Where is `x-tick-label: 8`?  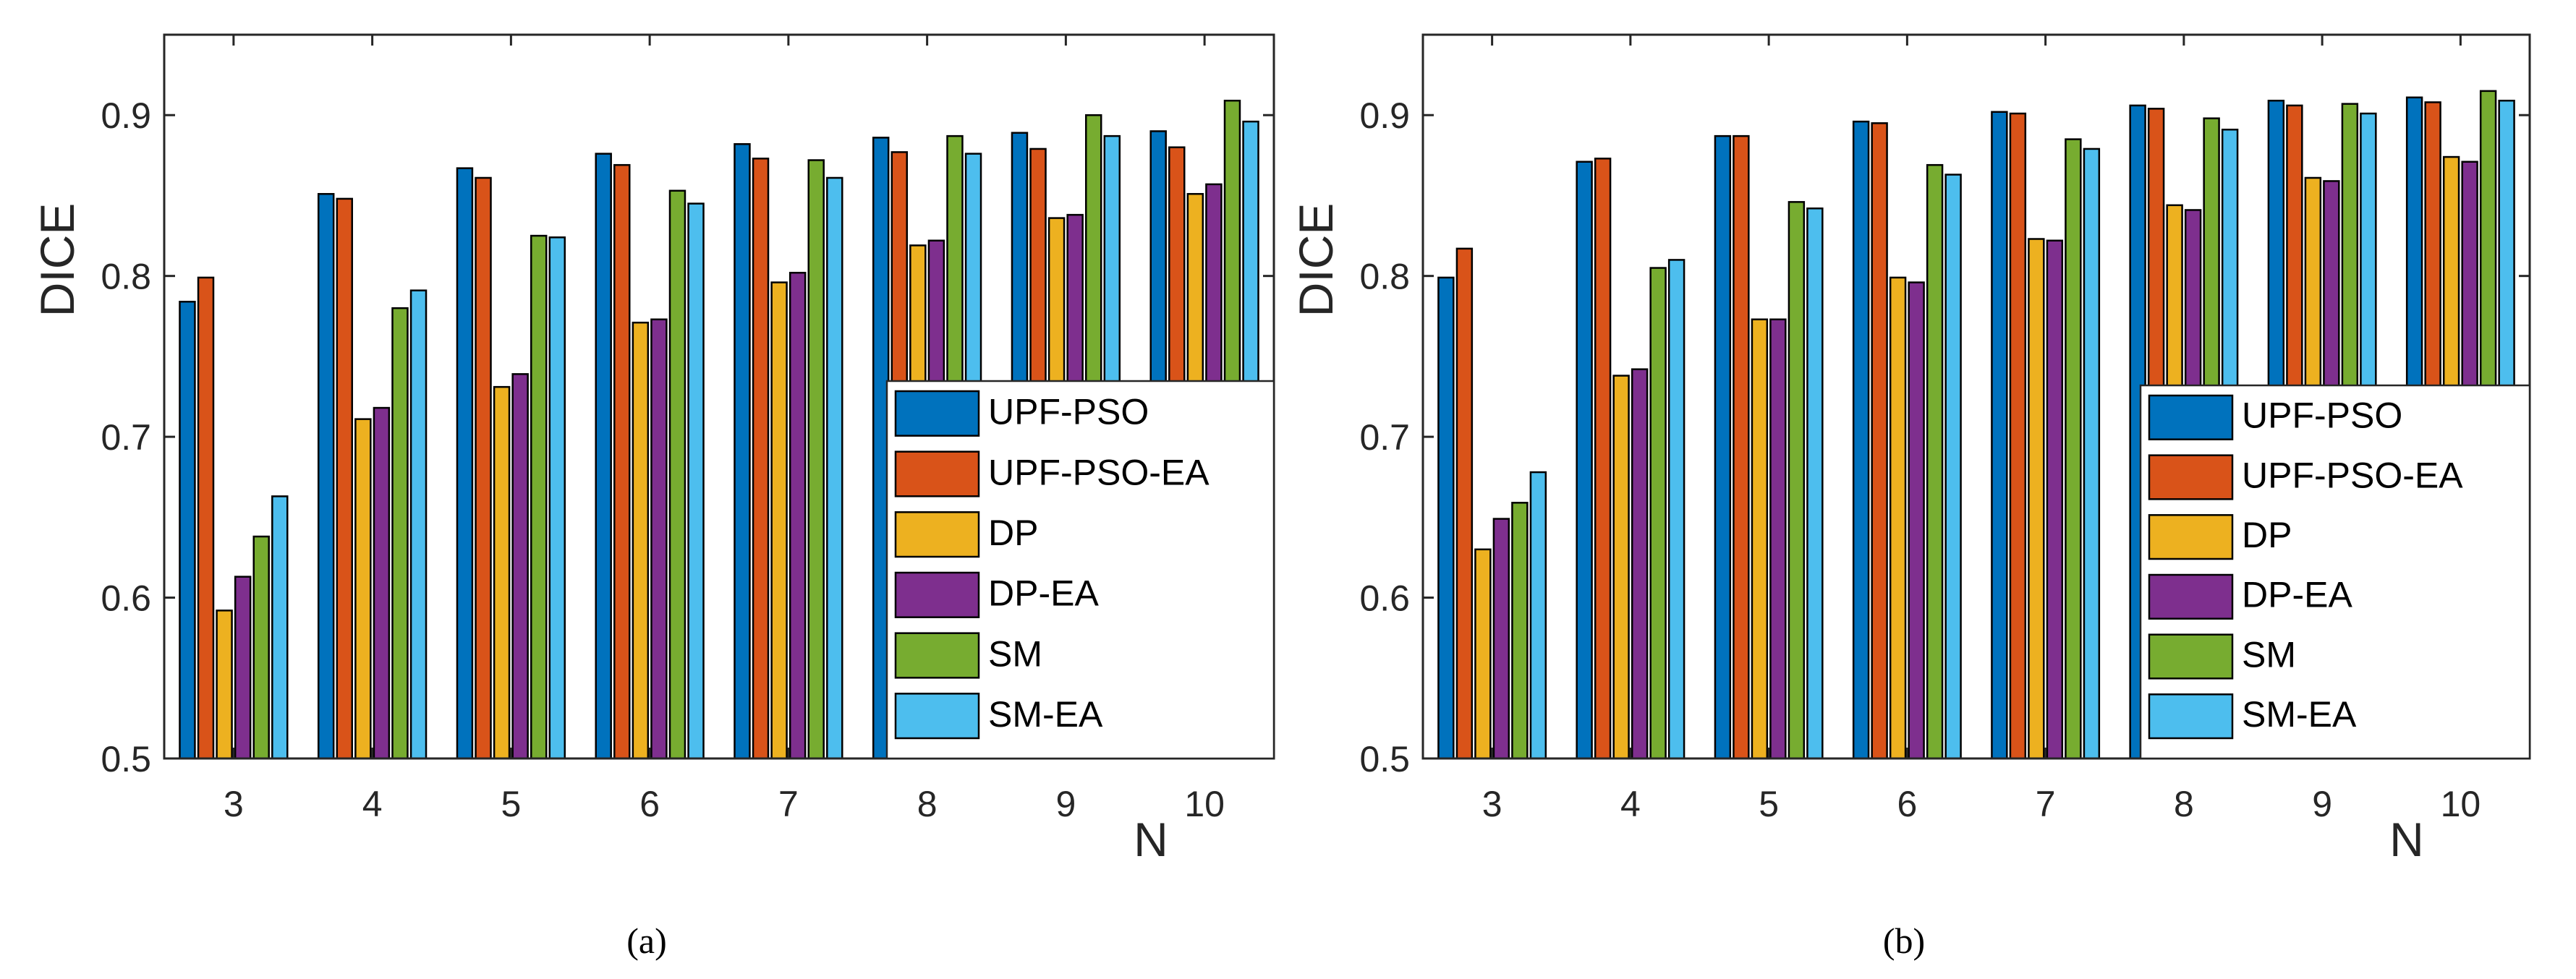 x-tick-label: 8 is located at coordinates (927, 804).